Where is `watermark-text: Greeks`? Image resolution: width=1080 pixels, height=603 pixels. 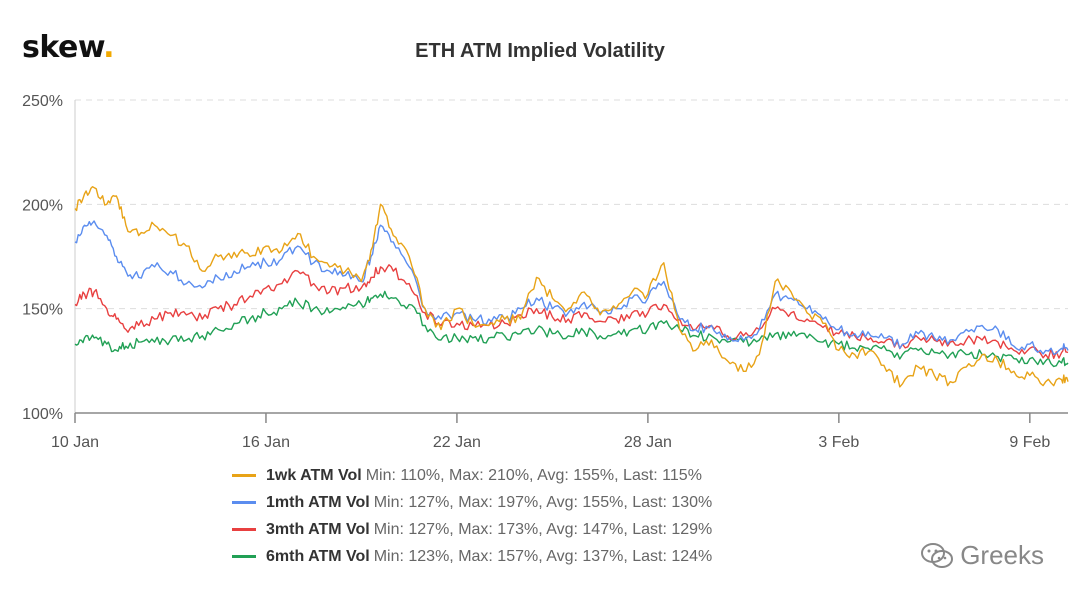 watermark-text: Greeks is located at coordinates (1002, 555).